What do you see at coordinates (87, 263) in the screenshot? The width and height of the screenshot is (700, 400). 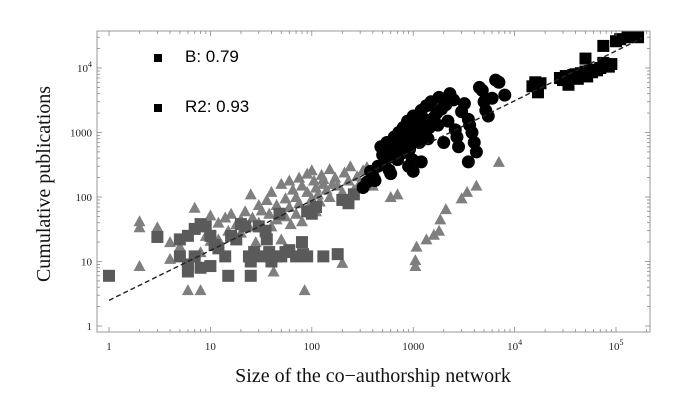 I see `y-tick-label: 10` at bounding box center [87, 263].